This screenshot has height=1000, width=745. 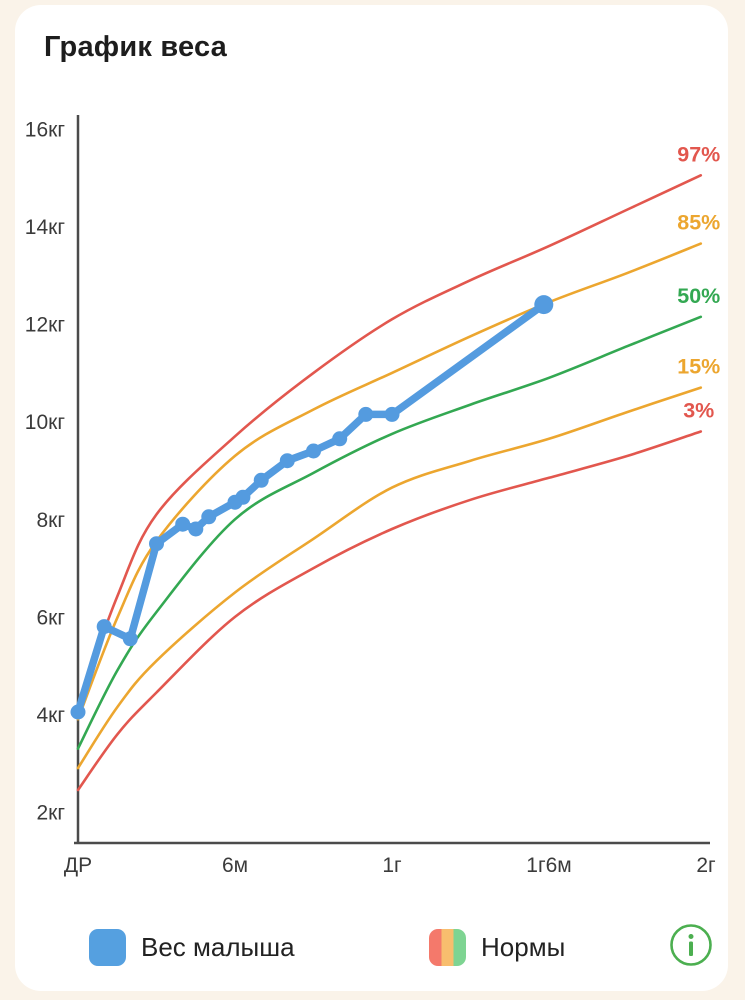 I want to click on y-axis-tick-label: 12кг, so click(x=45, y=325).